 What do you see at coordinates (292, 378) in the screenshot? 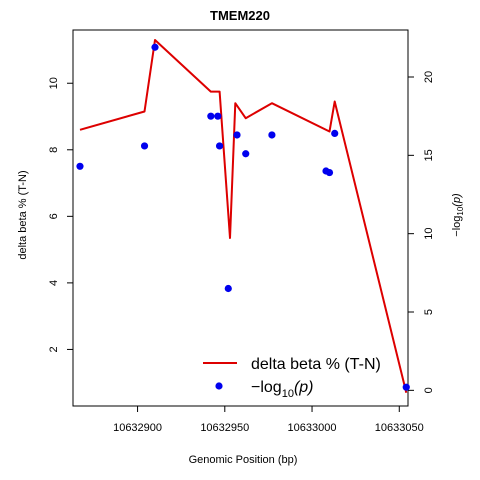
I see `legend: delta beta % (T-N) −log10(p)` at bounding box center [292, 378].